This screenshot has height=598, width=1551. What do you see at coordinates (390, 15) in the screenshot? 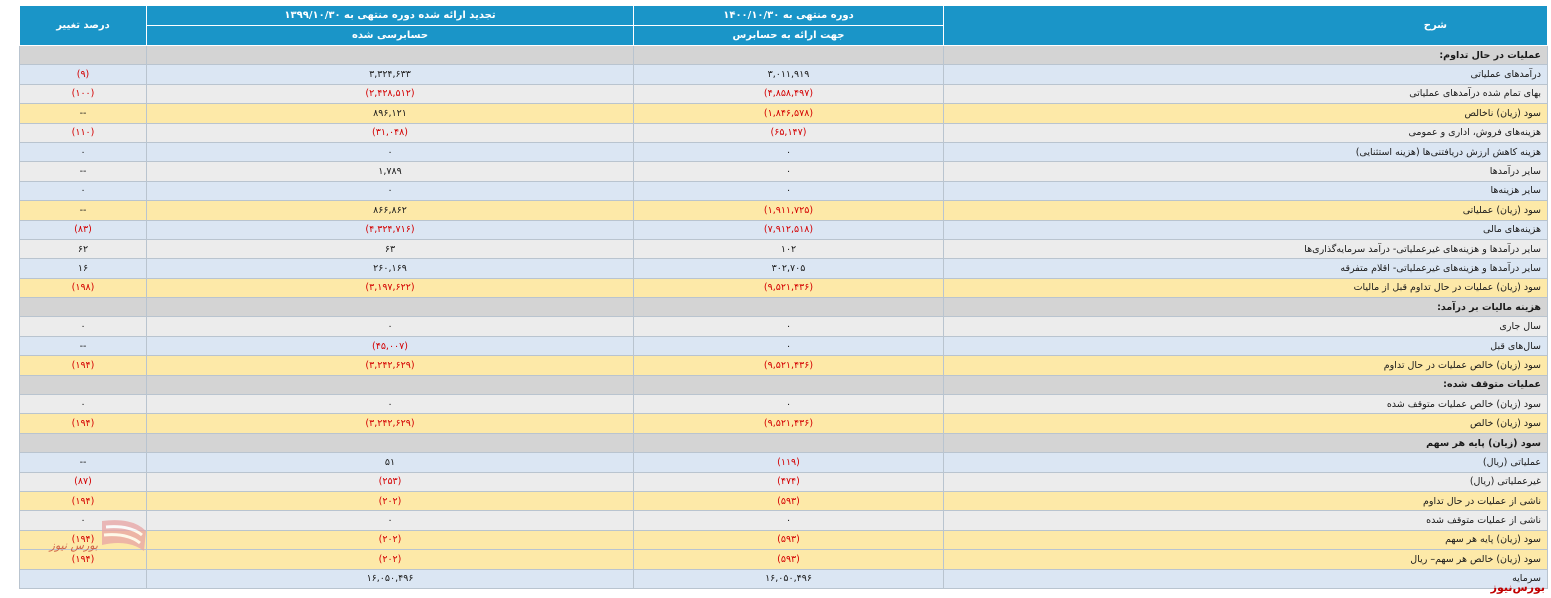
I see `header-period-previous: تجدید ارائه شده دوره منتهی به ۱۳۹۹/۱۰/۳۰` at bounding box center [390, 15].